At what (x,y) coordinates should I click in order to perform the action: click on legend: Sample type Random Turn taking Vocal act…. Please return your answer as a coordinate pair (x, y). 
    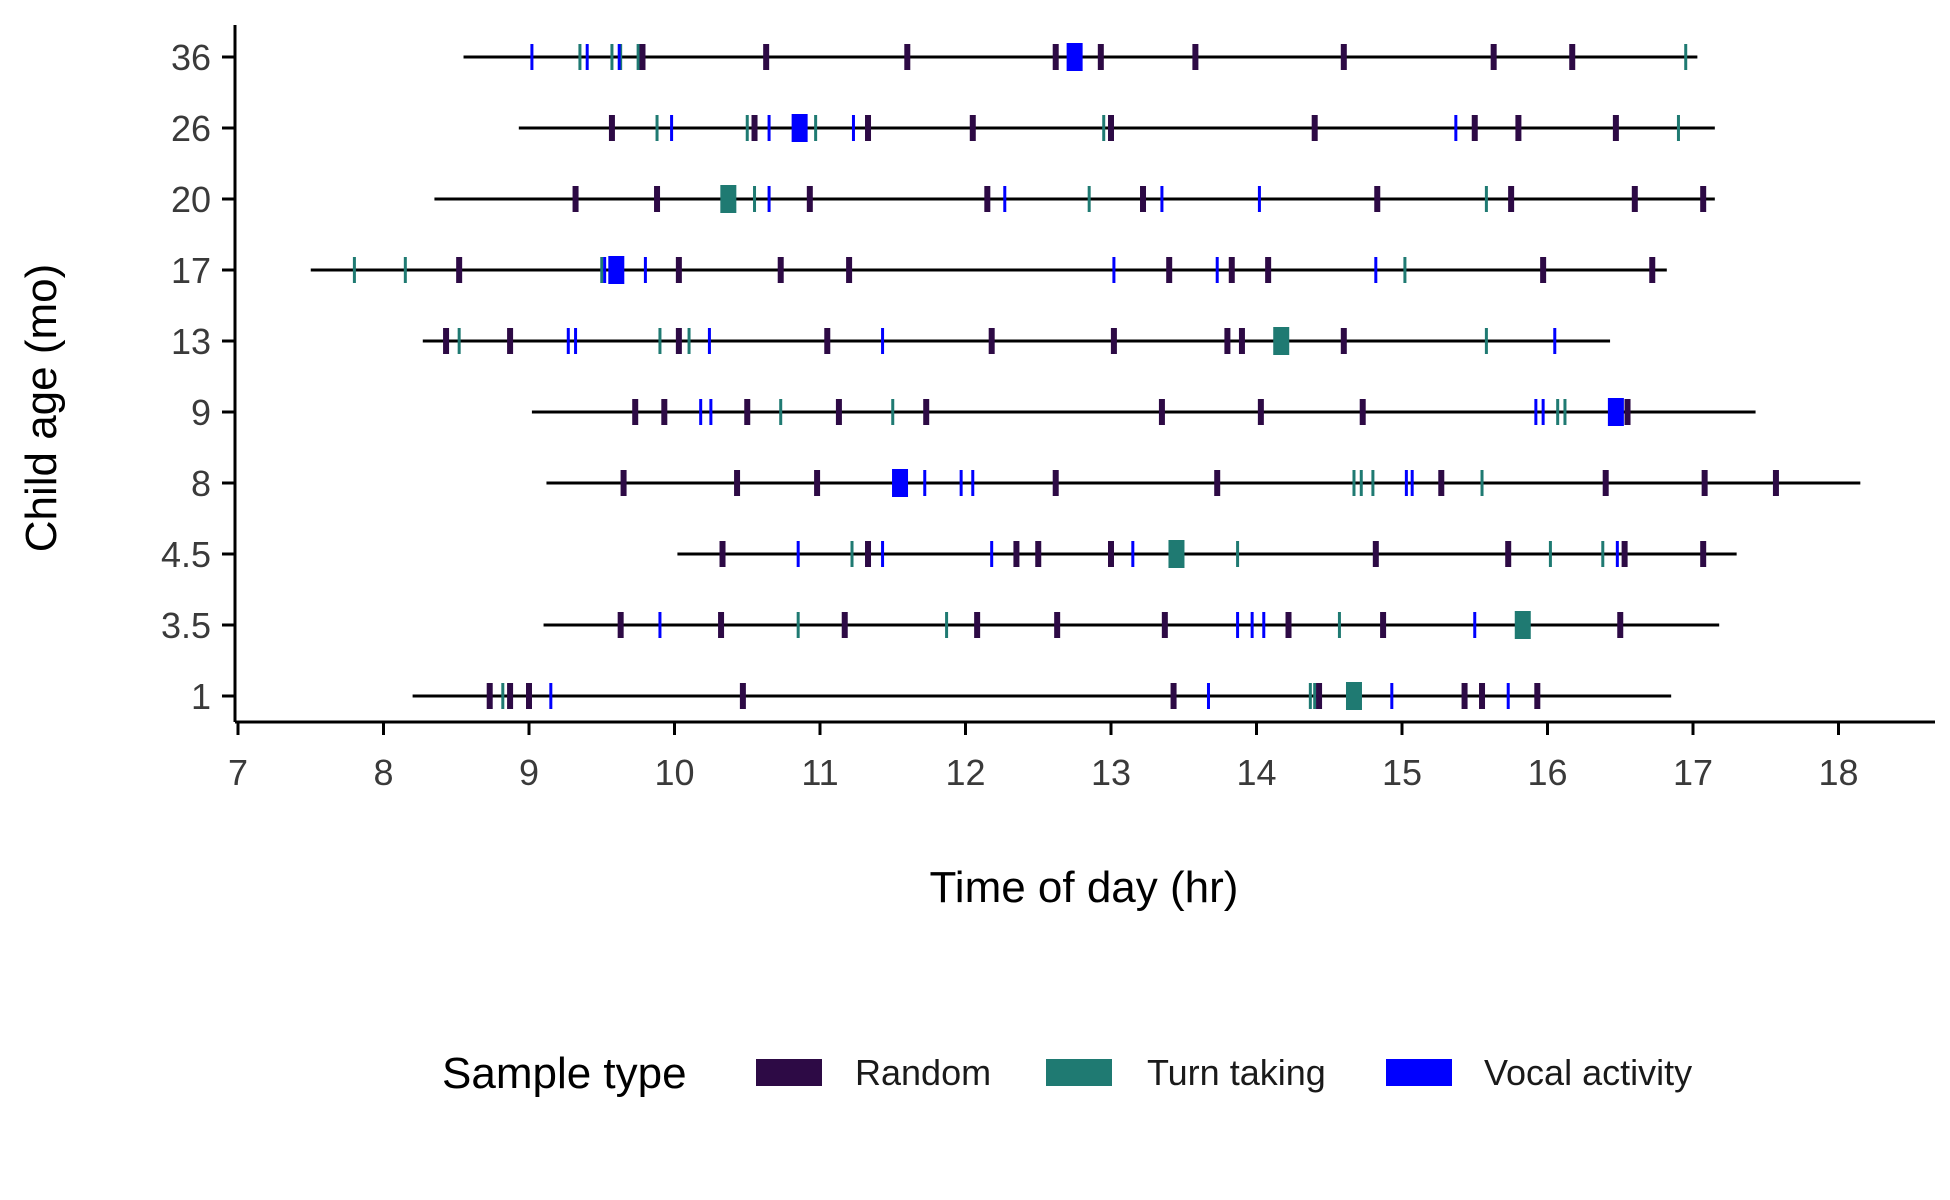
    Looking at the image, I should click on (1067, 1073).